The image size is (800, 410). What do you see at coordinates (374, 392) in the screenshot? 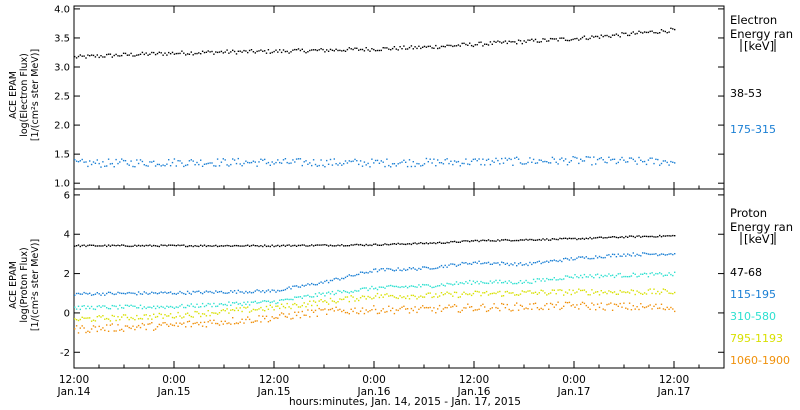
I see `x-tick-date-label: Jan.16` at bounding box center [374, 392].